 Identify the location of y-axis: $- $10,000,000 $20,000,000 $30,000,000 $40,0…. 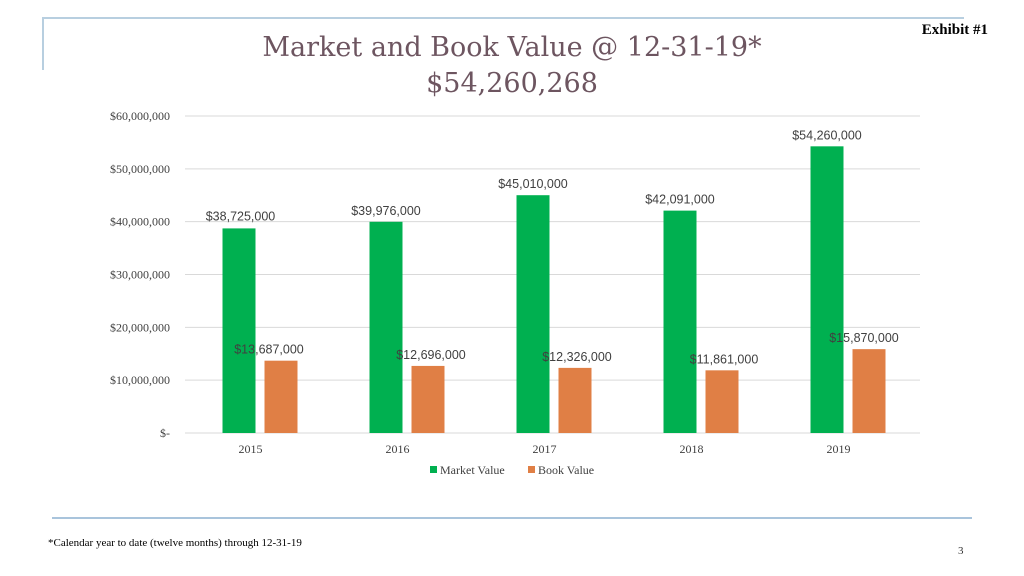
(140, 274).